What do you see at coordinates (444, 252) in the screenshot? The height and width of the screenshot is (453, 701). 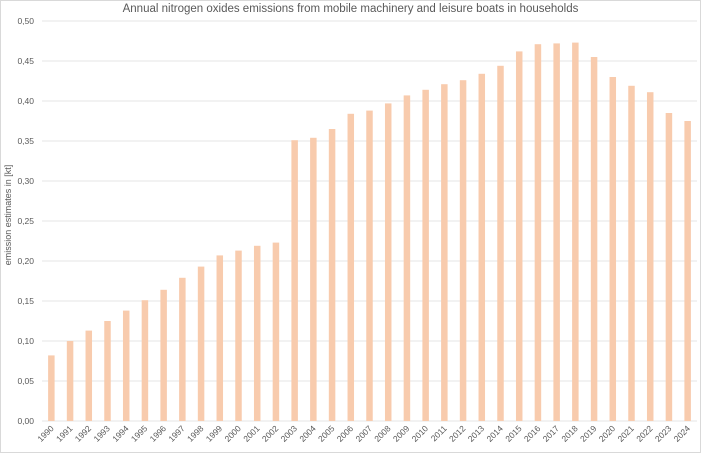 I see `bar-2011` at bounding box center [444, 252].